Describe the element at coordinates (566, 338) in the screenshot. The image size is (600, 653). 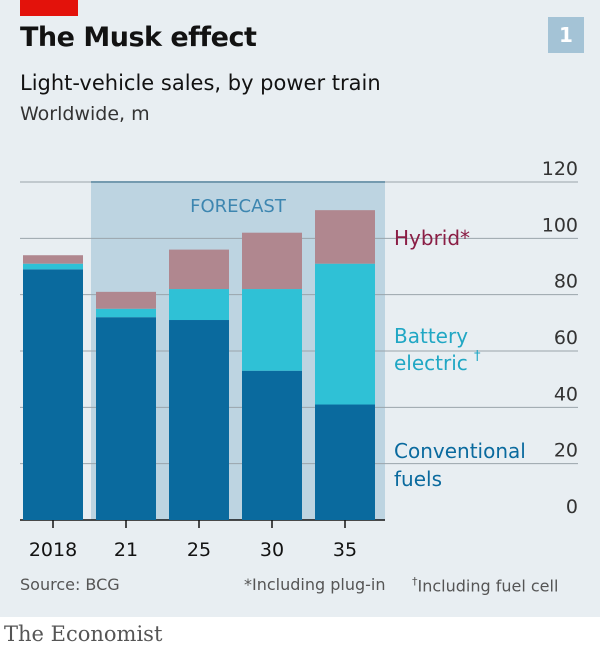
I see `y-tick-label: 60` at that location.